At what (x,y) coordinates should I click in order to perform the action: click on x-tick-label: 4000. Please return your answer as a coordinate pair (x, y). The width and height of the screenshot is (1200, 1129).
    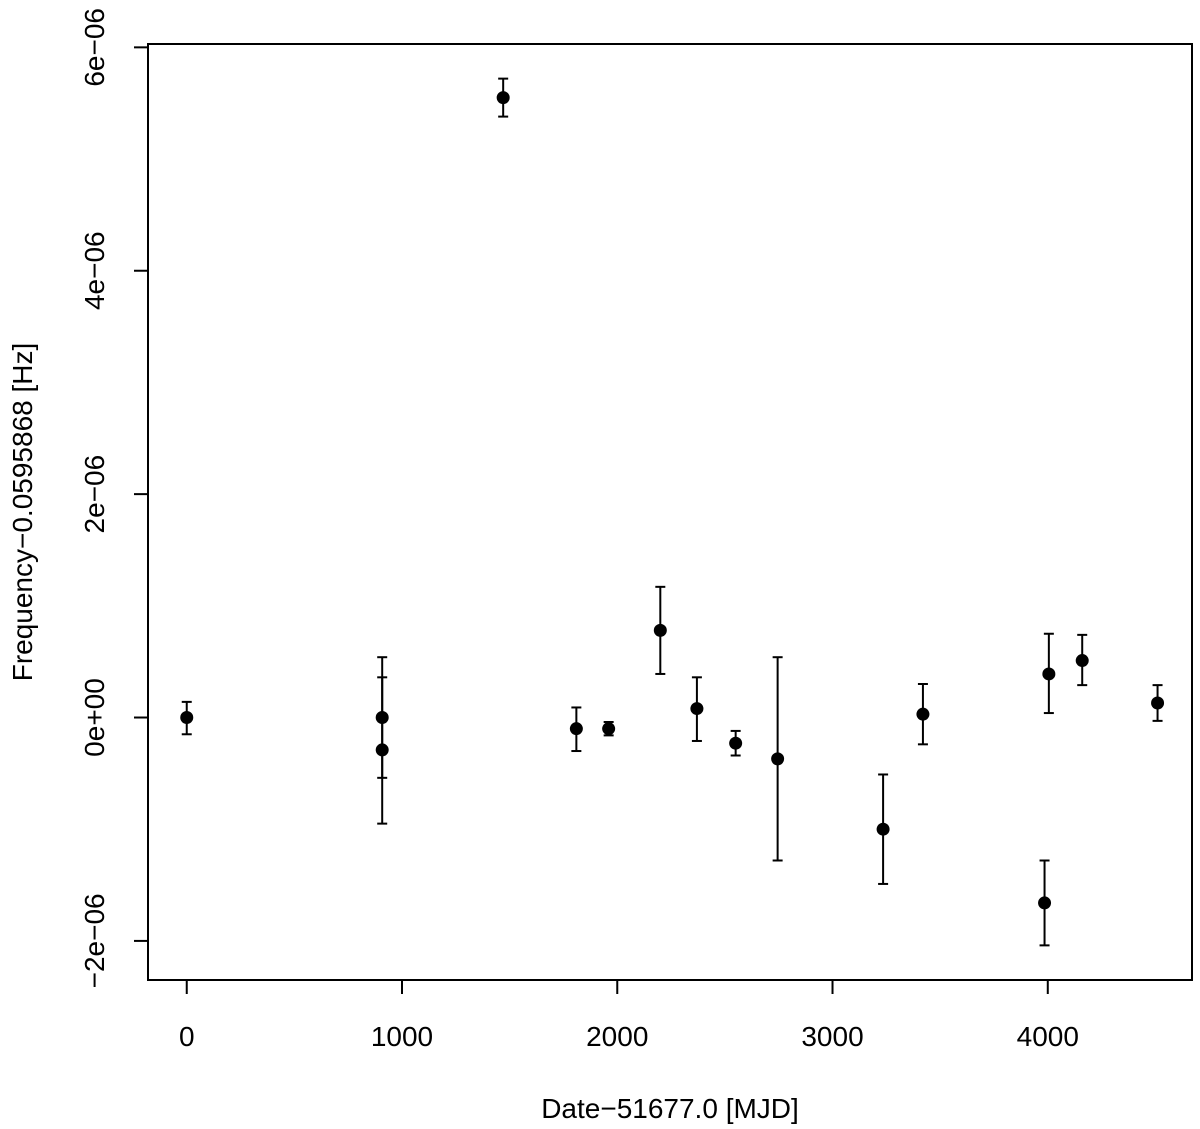
    Looking at the image, I should click on (1048, 1036).